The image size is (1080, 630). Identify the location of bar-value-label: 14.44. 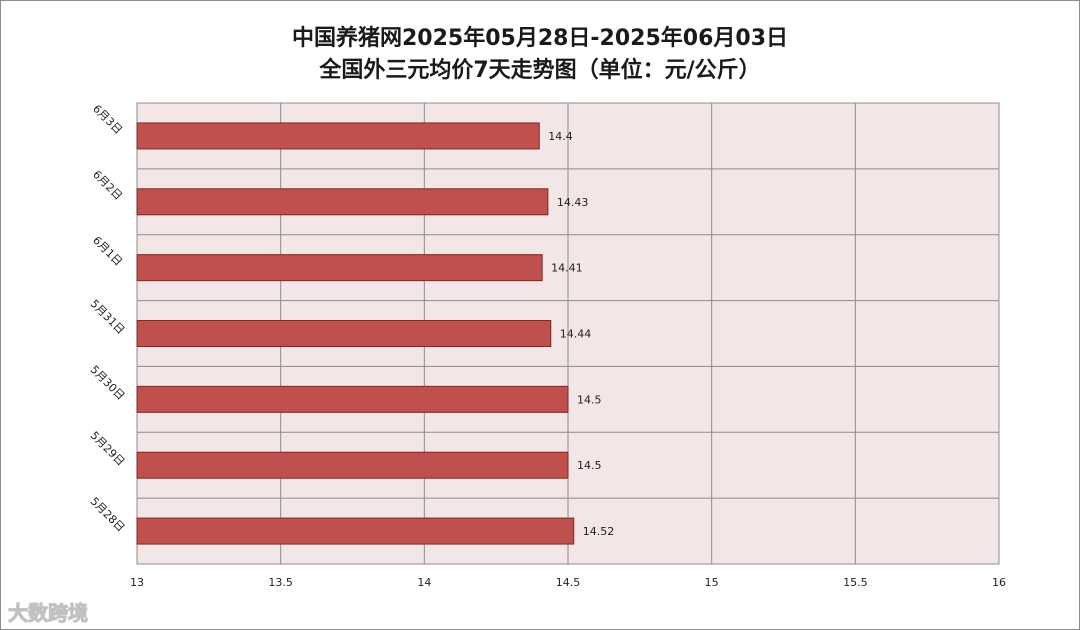
(576, 334).